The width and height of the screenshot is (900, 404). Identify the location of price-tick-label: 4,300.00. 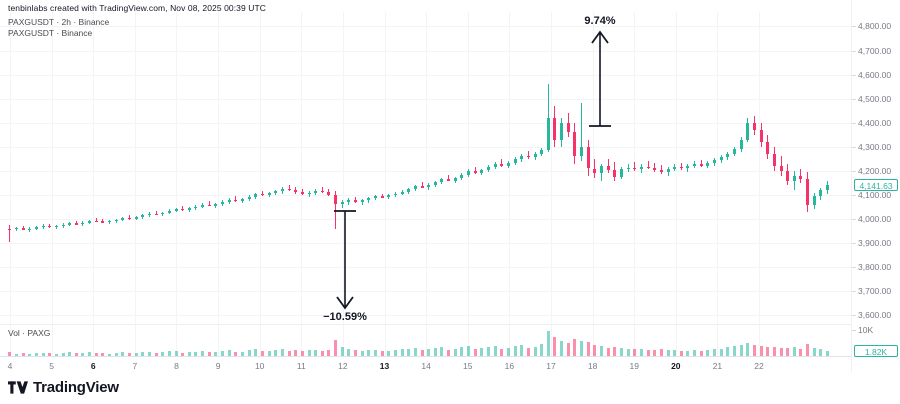
(875, 146).